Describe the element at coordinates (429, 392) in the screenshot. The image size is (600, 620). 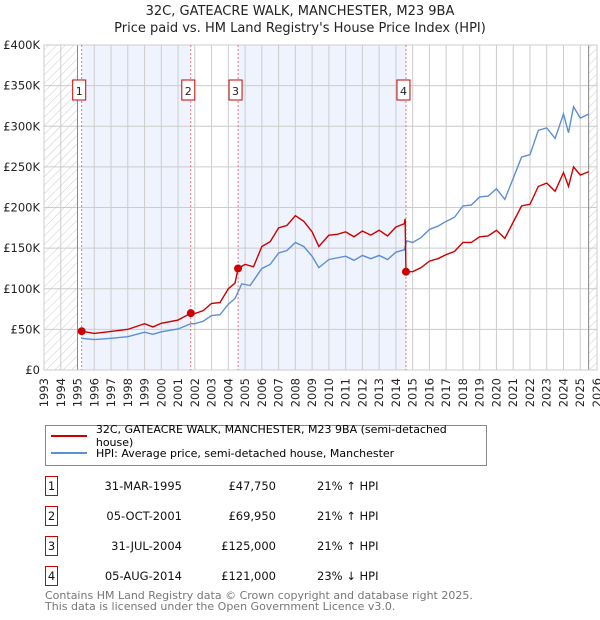
I see `x-tick-label: 2016` at that location.